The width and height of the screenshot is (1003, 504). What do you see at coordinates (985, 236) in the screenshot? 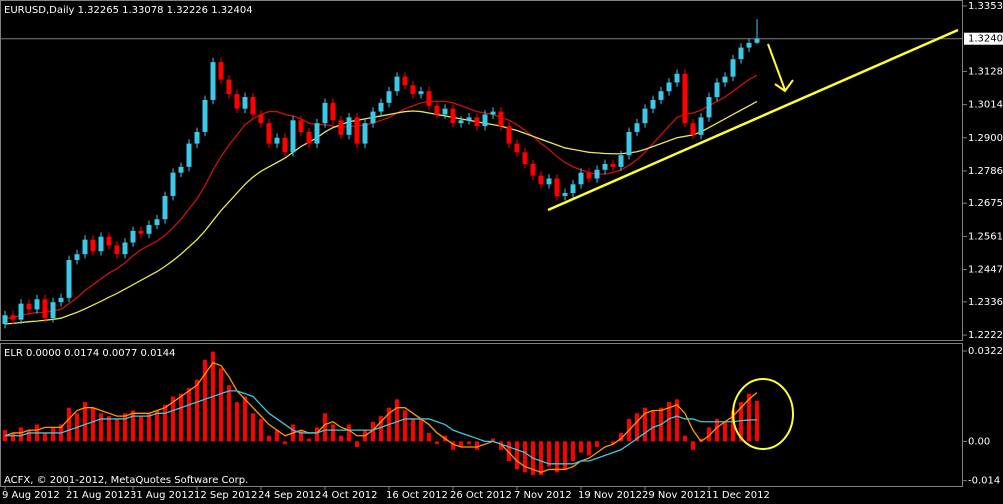
I see `y-tick-label: 1.25610` at bounding box center [985, 236].